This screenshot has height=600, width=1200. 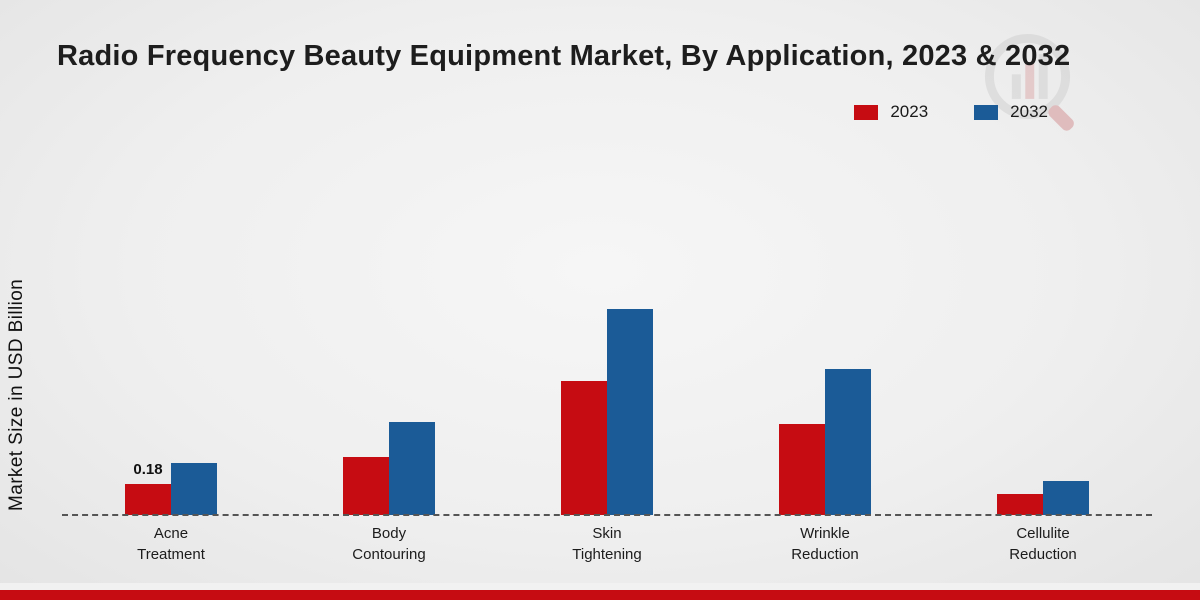 I want to click on legend-swatch-2023, so click(x=866, y=112).